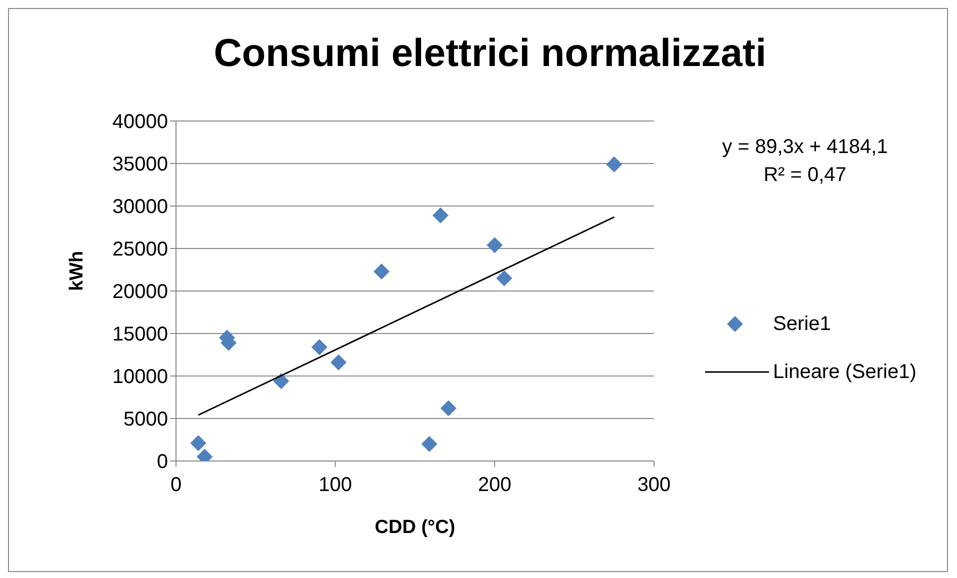 The width and height of the screenshot is (957, 578). I want to click on legend-label: Lineare (Serie1), so click(844, 372).